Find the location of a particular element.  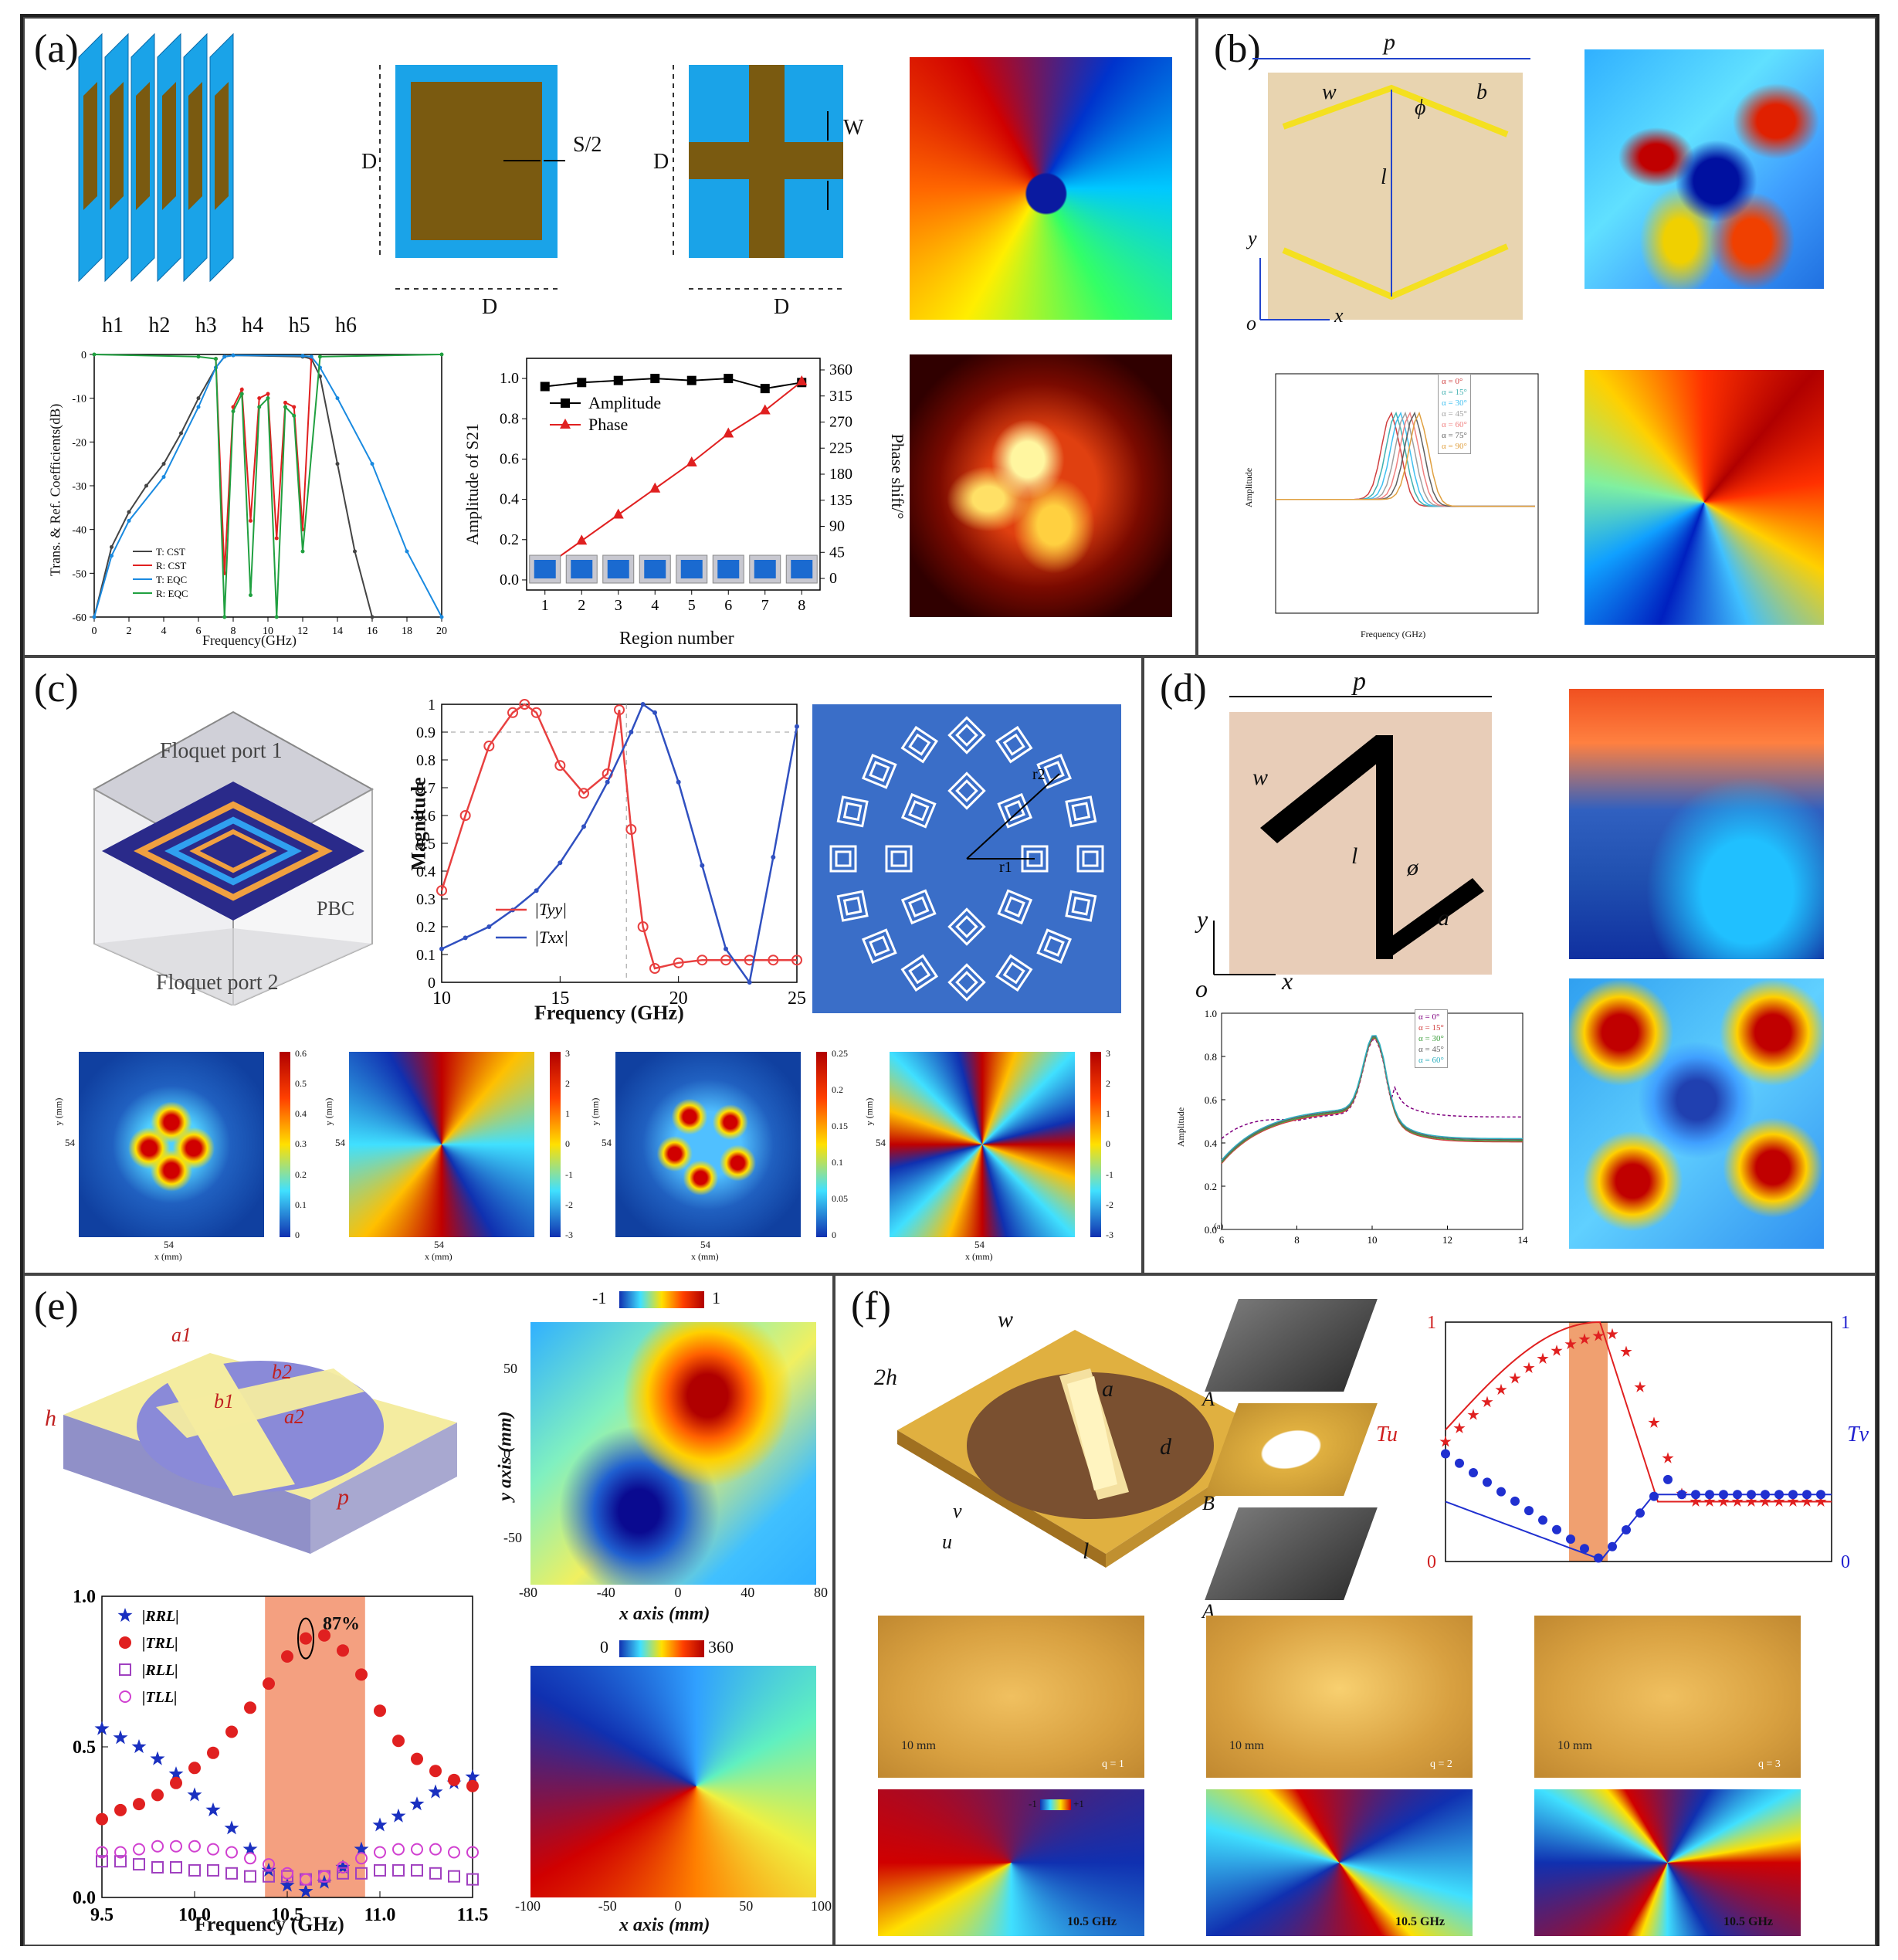

cb4-tick: -1 is located at coordinates (1109, 1174).